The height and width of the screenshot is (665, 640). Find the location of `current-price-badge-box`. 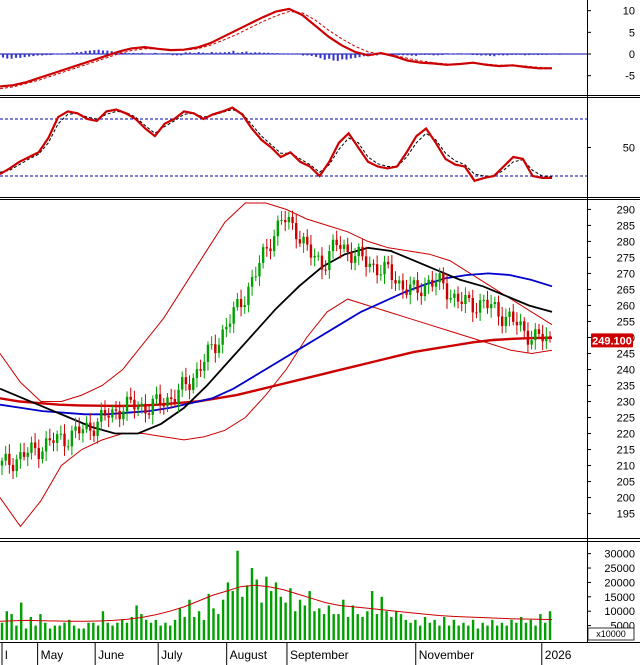

current-price-badge-box is located at coordinates (612, 340).